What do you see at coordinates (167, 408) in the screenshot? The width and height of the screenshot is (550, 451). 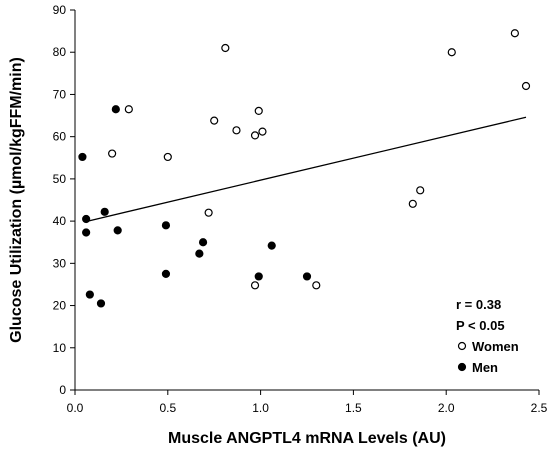 I see `x-tick-label: 0.5` at bounding box center [167, 408].